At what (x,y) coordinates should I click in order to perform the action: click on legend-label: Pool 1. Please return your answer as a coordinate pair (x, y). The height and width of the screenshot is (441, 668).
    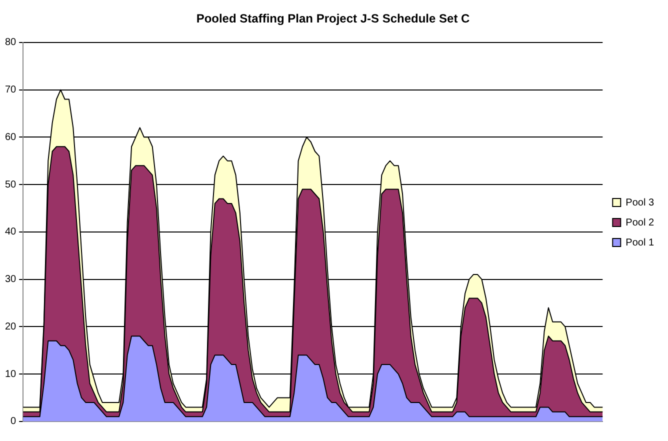
    Looking at the image, I should click on (640, 242).